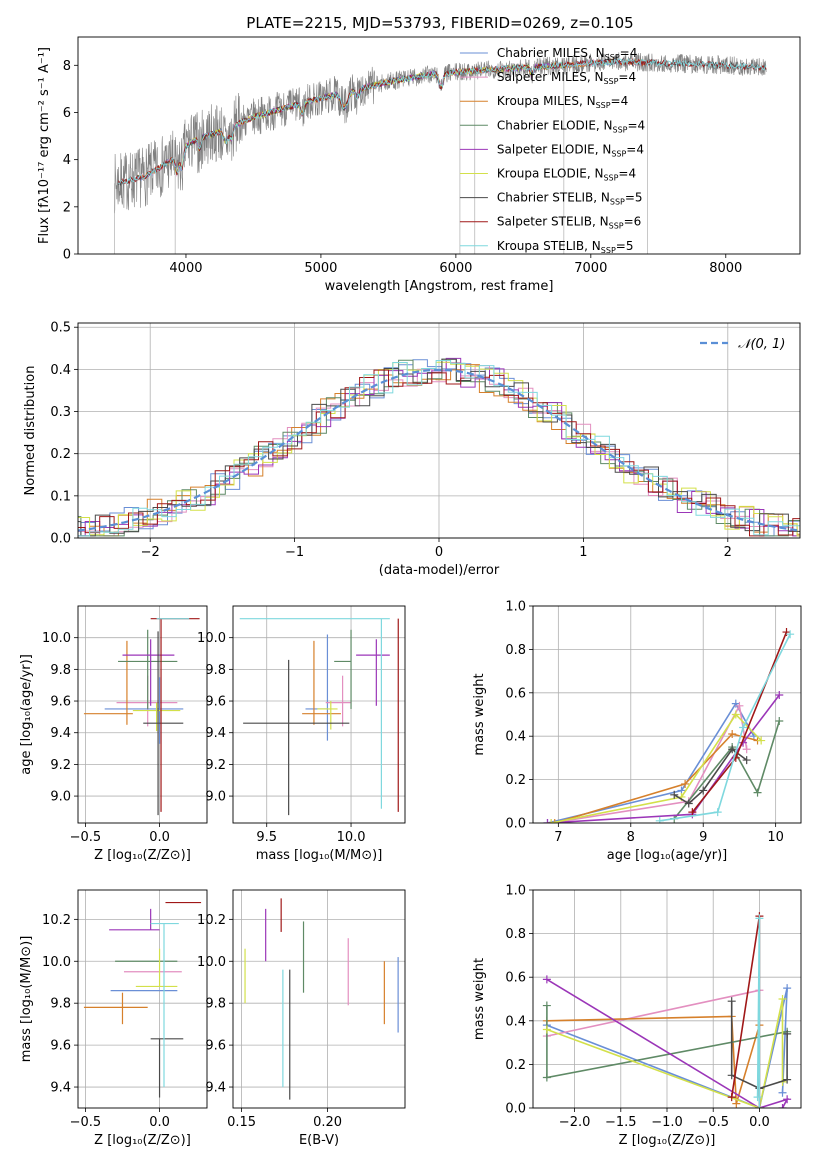 This screenshot has height=1170, width=819. I want to click on x-tick-label: −2, so click(150, 552).